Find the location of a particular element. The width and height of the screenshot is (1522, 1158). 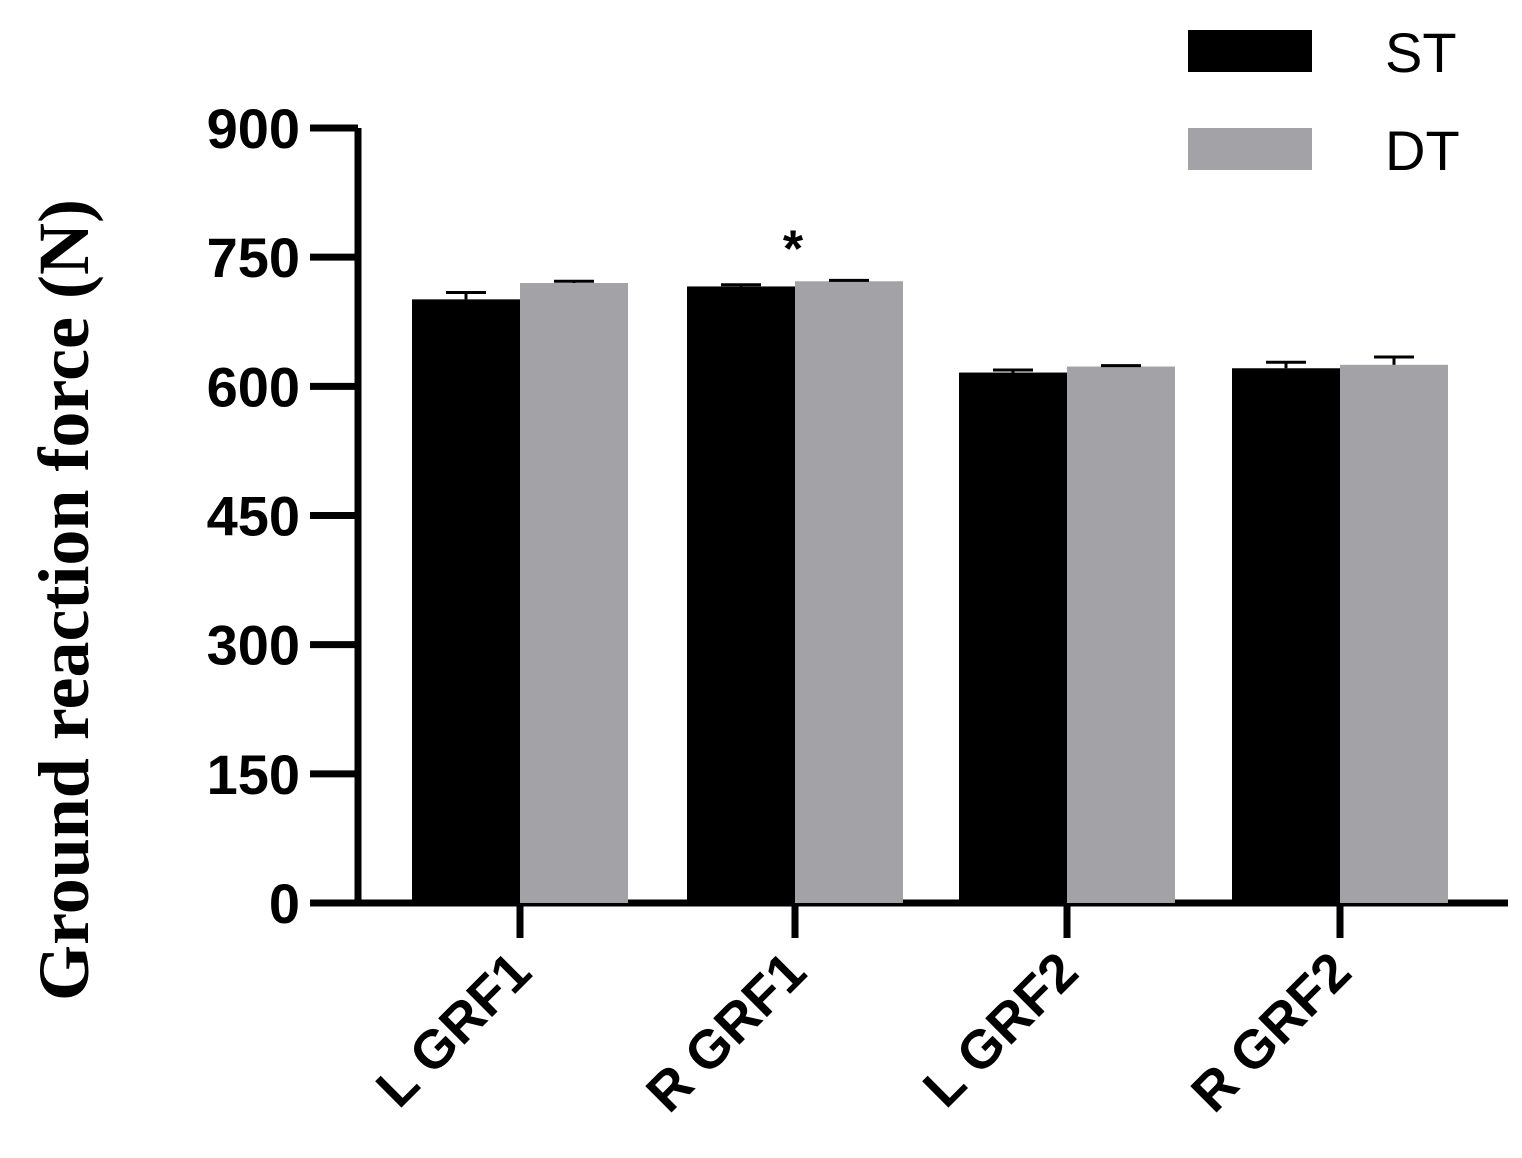

x-tick-label: R GRF2 is located at coordinates (1271, 1032).